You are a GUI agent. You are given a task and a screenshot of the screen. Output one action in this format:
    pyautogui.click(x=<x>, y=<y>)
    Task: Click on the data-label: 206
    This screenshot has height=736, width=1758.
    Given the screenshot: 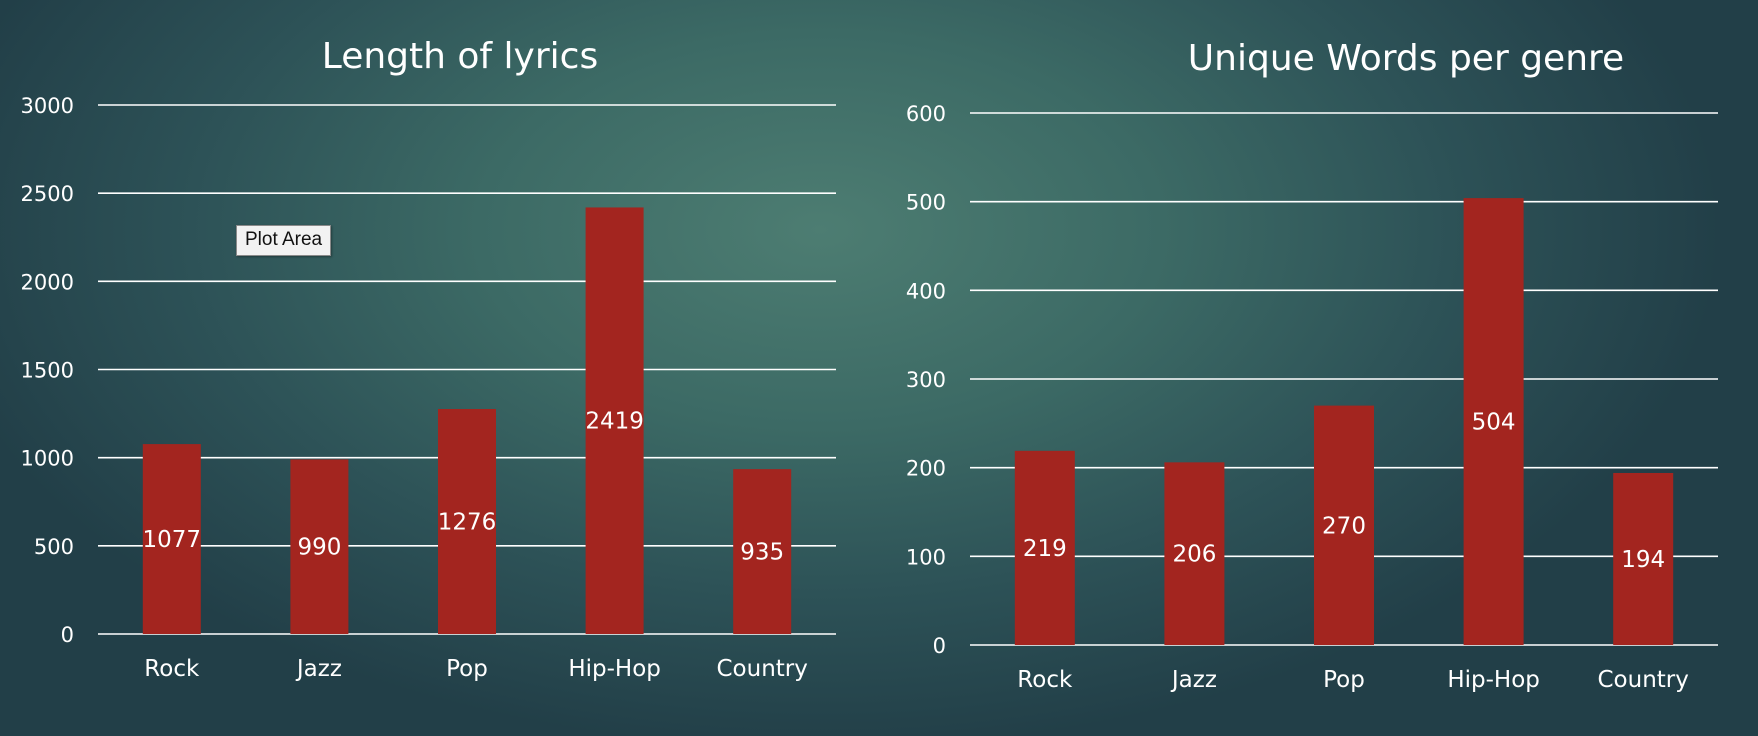 What is the action you would take?
    pyautogui.click(x=1194, y=555)
    